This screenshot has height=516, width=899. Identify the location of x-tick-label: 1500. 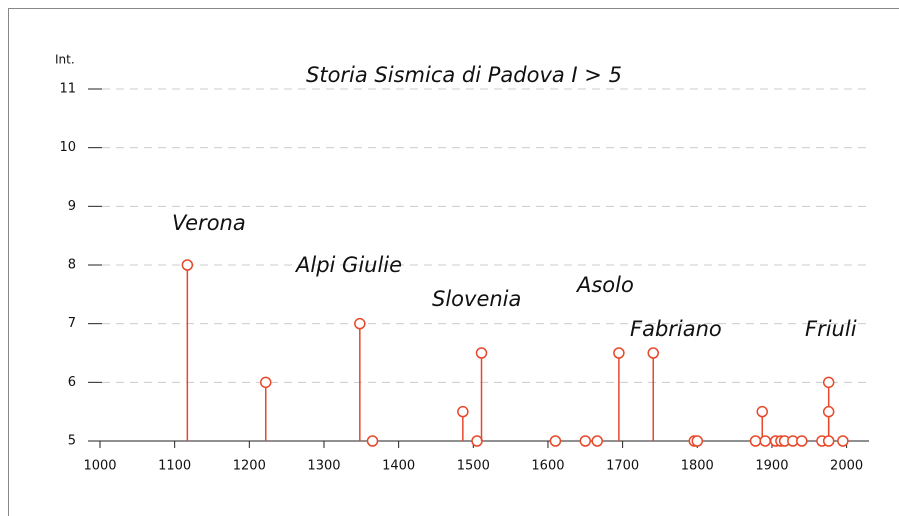
(473, 466).